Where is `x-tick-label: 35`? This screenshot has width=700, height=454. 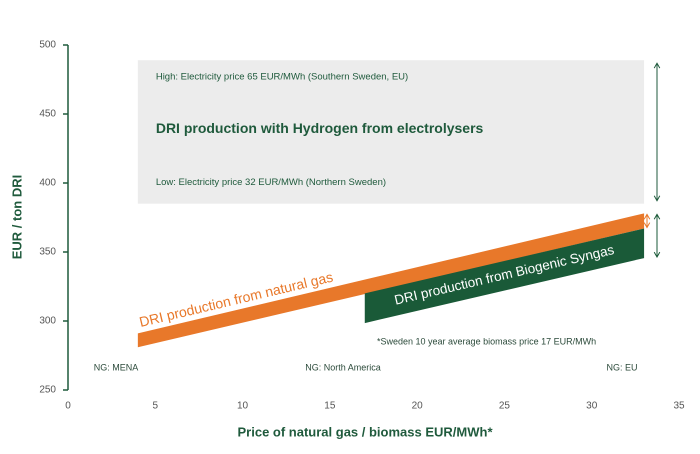
x-tick-label: 35 is located at coordinates (679, 406).